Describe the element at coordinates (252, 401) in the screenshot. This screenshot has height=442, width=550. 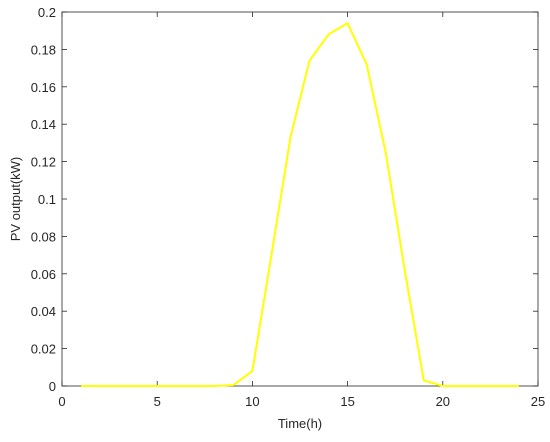
I see `x-tick-label: 10` at that location.